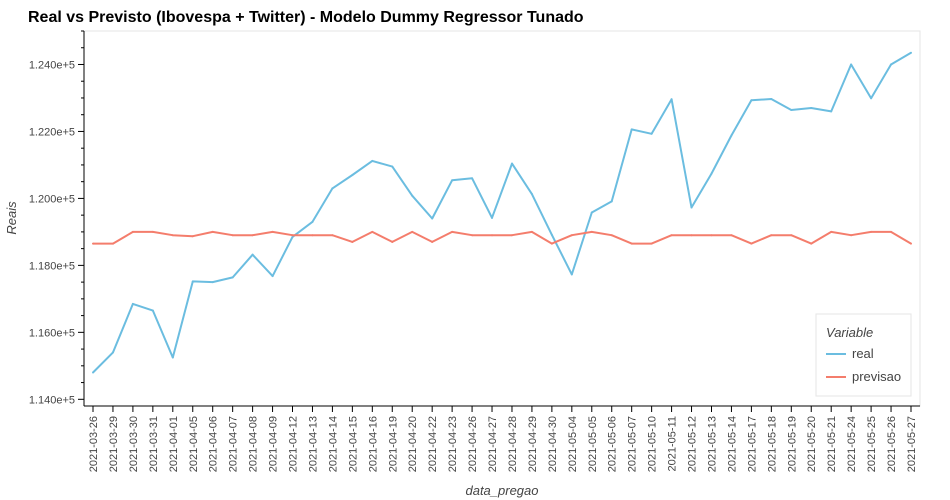 The width and height of the screenshot is (950, 500). I want to click on x-tick-label: 2021-05-10, so click(653, 444).